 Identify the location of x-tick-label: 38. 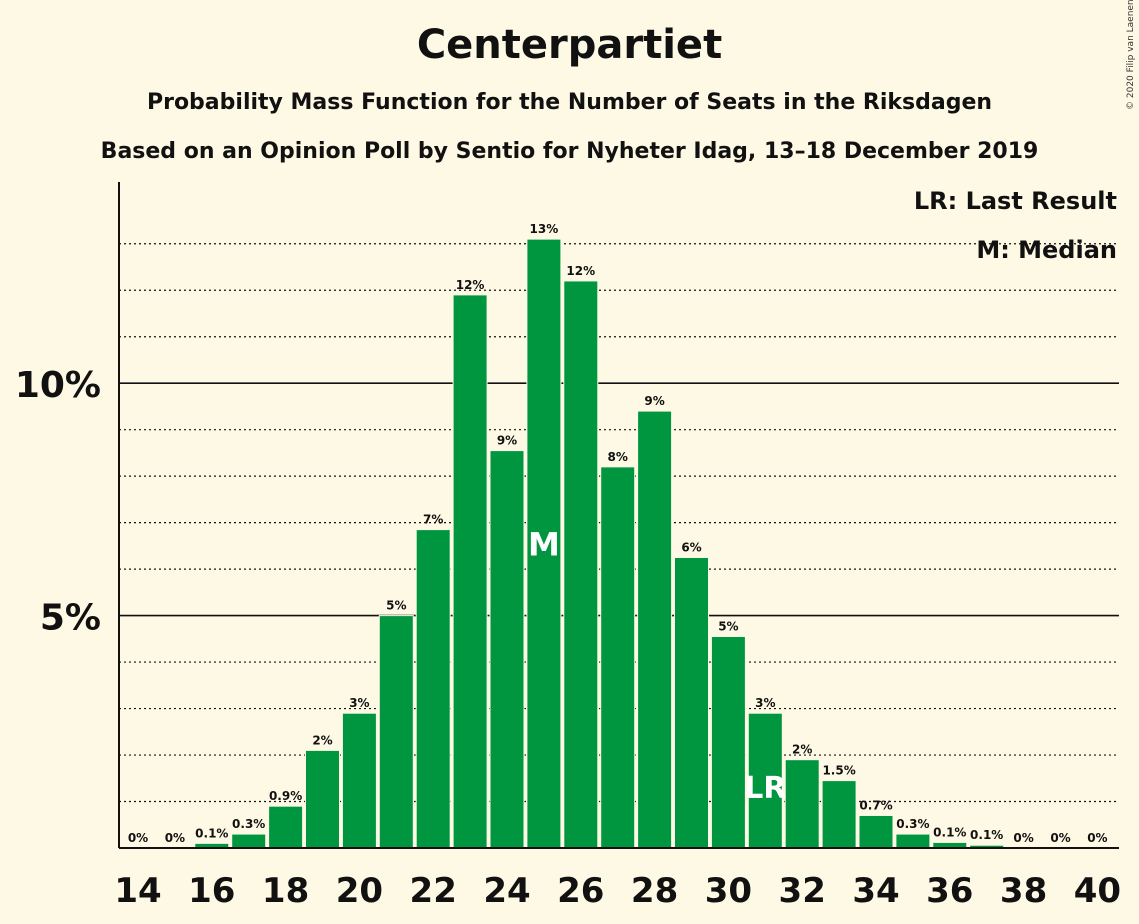
(1023, 891).